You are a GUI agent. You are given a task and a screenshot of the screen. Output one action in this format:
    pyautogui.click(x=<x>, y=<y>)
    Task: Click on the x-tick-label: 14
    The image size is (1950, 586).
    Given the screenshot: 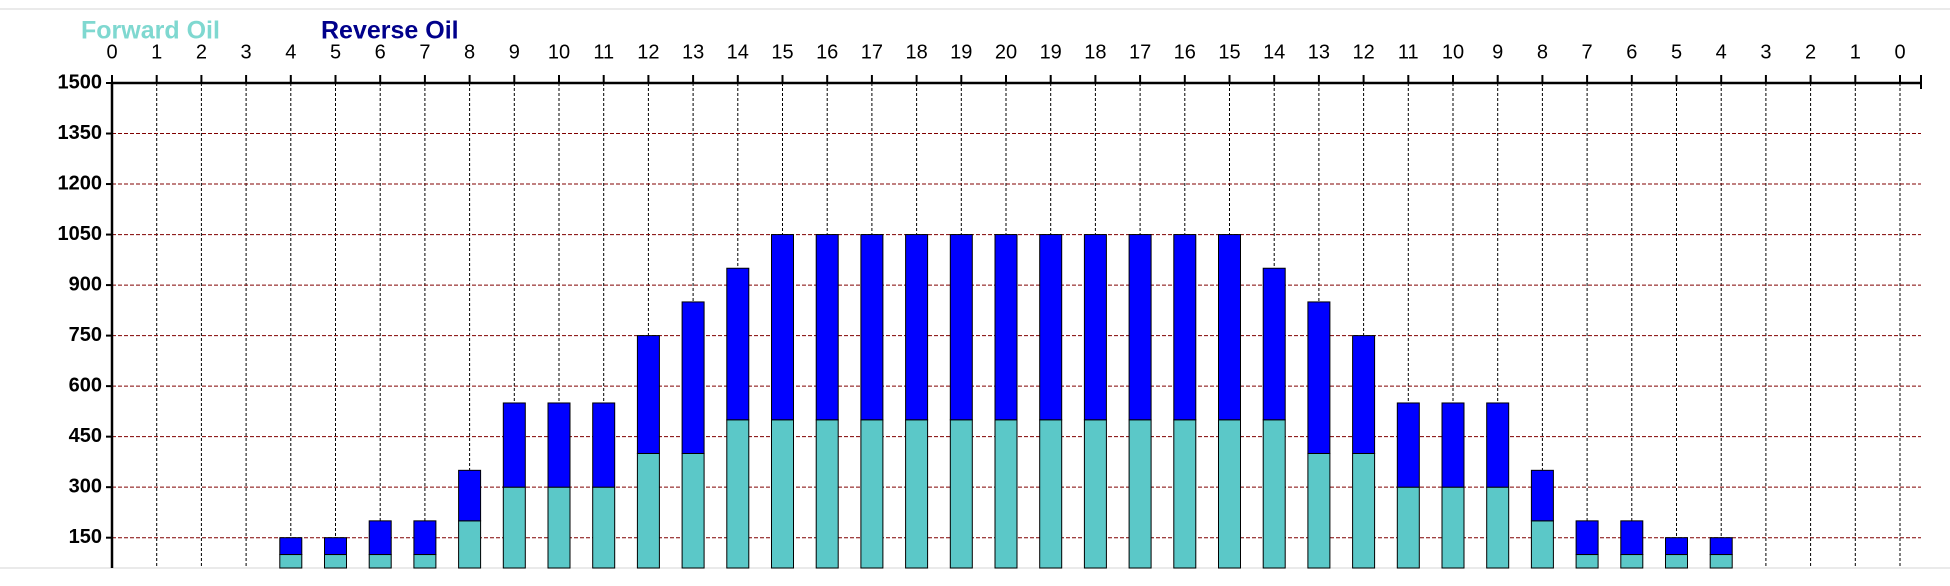 What is the action you would take?
    pyautogui.click(x=1274, y=52)
    